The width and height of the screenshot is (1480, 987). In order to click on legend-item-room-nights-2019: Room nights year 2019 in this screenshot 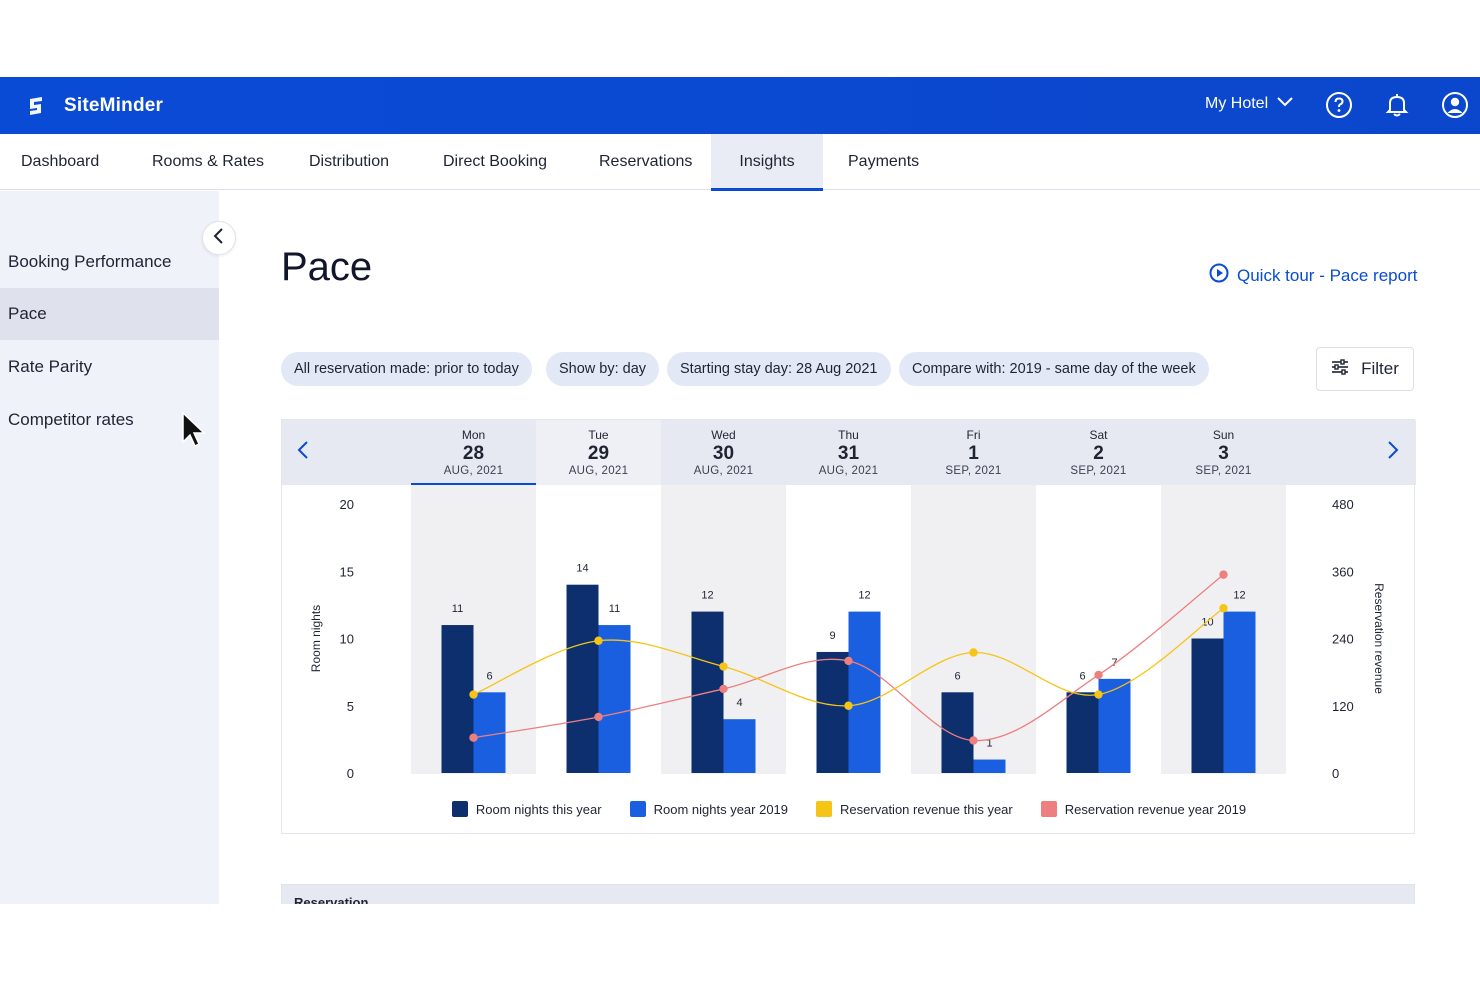, I will do `click(709, 809)`.